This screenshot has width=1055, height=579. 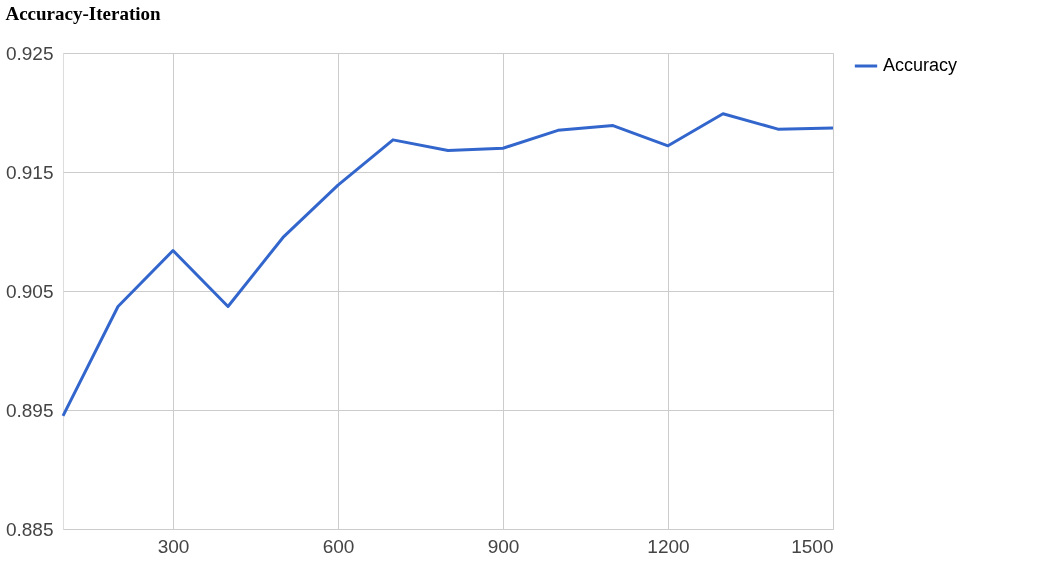 What do you see at coordinates (668, 546) in the screenshot?
I see `x-tick-label: 1200` at bounding box center [668, 546].